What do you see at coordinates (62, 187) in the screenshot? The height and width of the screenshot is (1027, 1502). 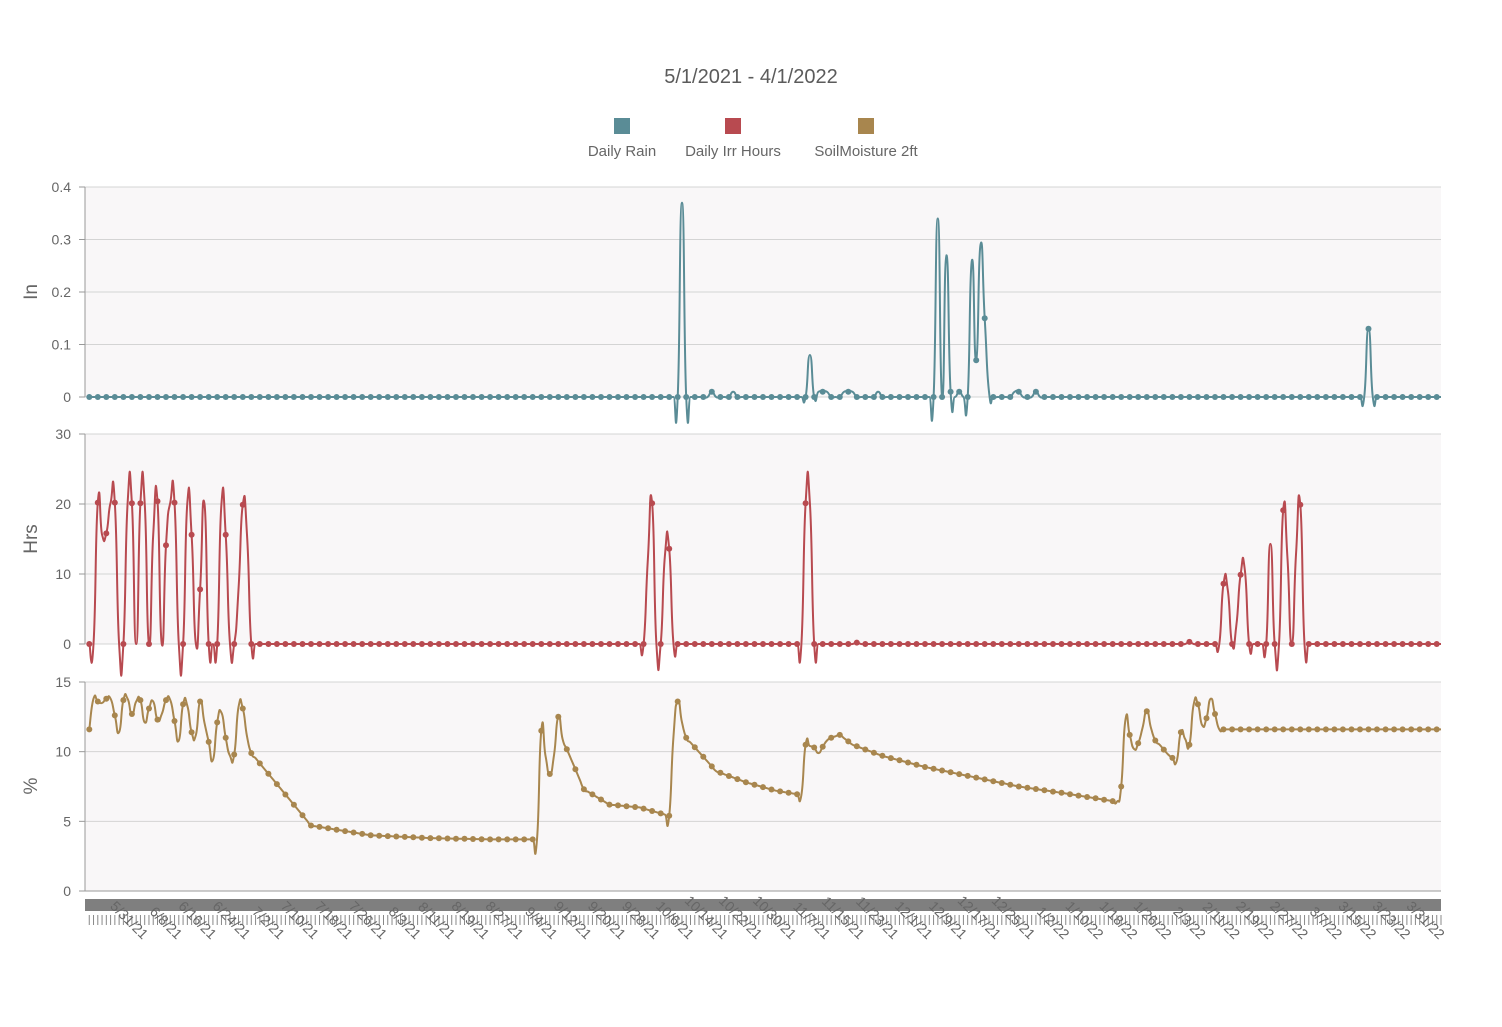 I see `y-tick-label: 0.4` at bounding box center [62, 187].